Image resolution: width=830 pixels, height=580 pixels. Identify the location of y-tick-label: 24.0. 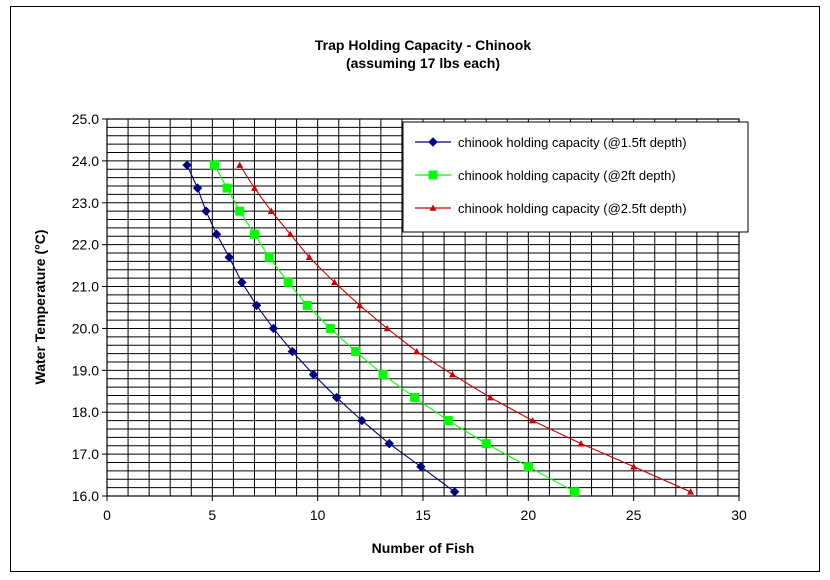
(85, 161).